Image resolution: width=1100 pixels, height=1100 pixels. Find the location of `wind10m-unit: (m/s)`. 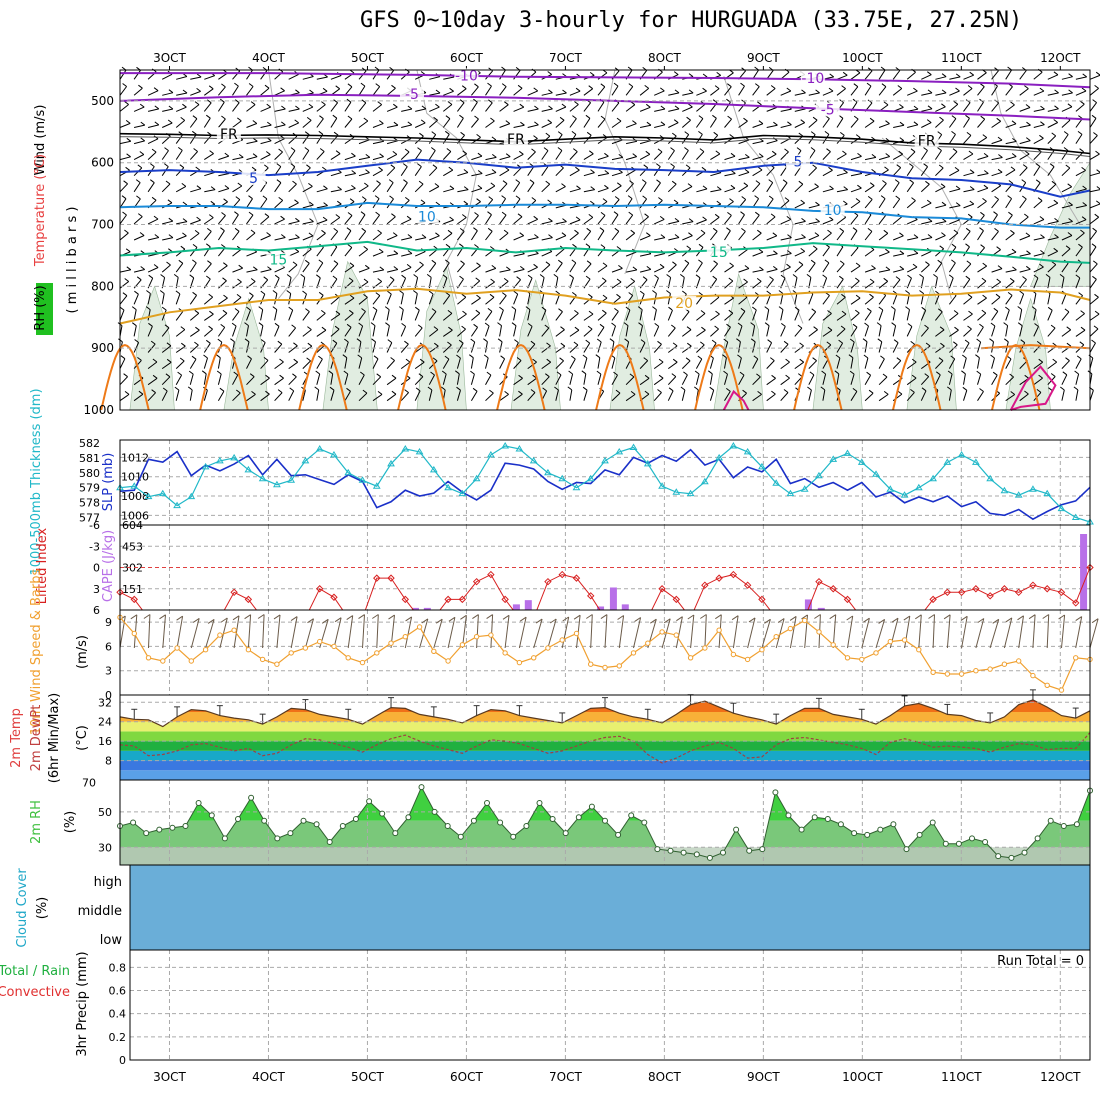

wind10m-unit: (m/s) is located at coordinates (82, 652).